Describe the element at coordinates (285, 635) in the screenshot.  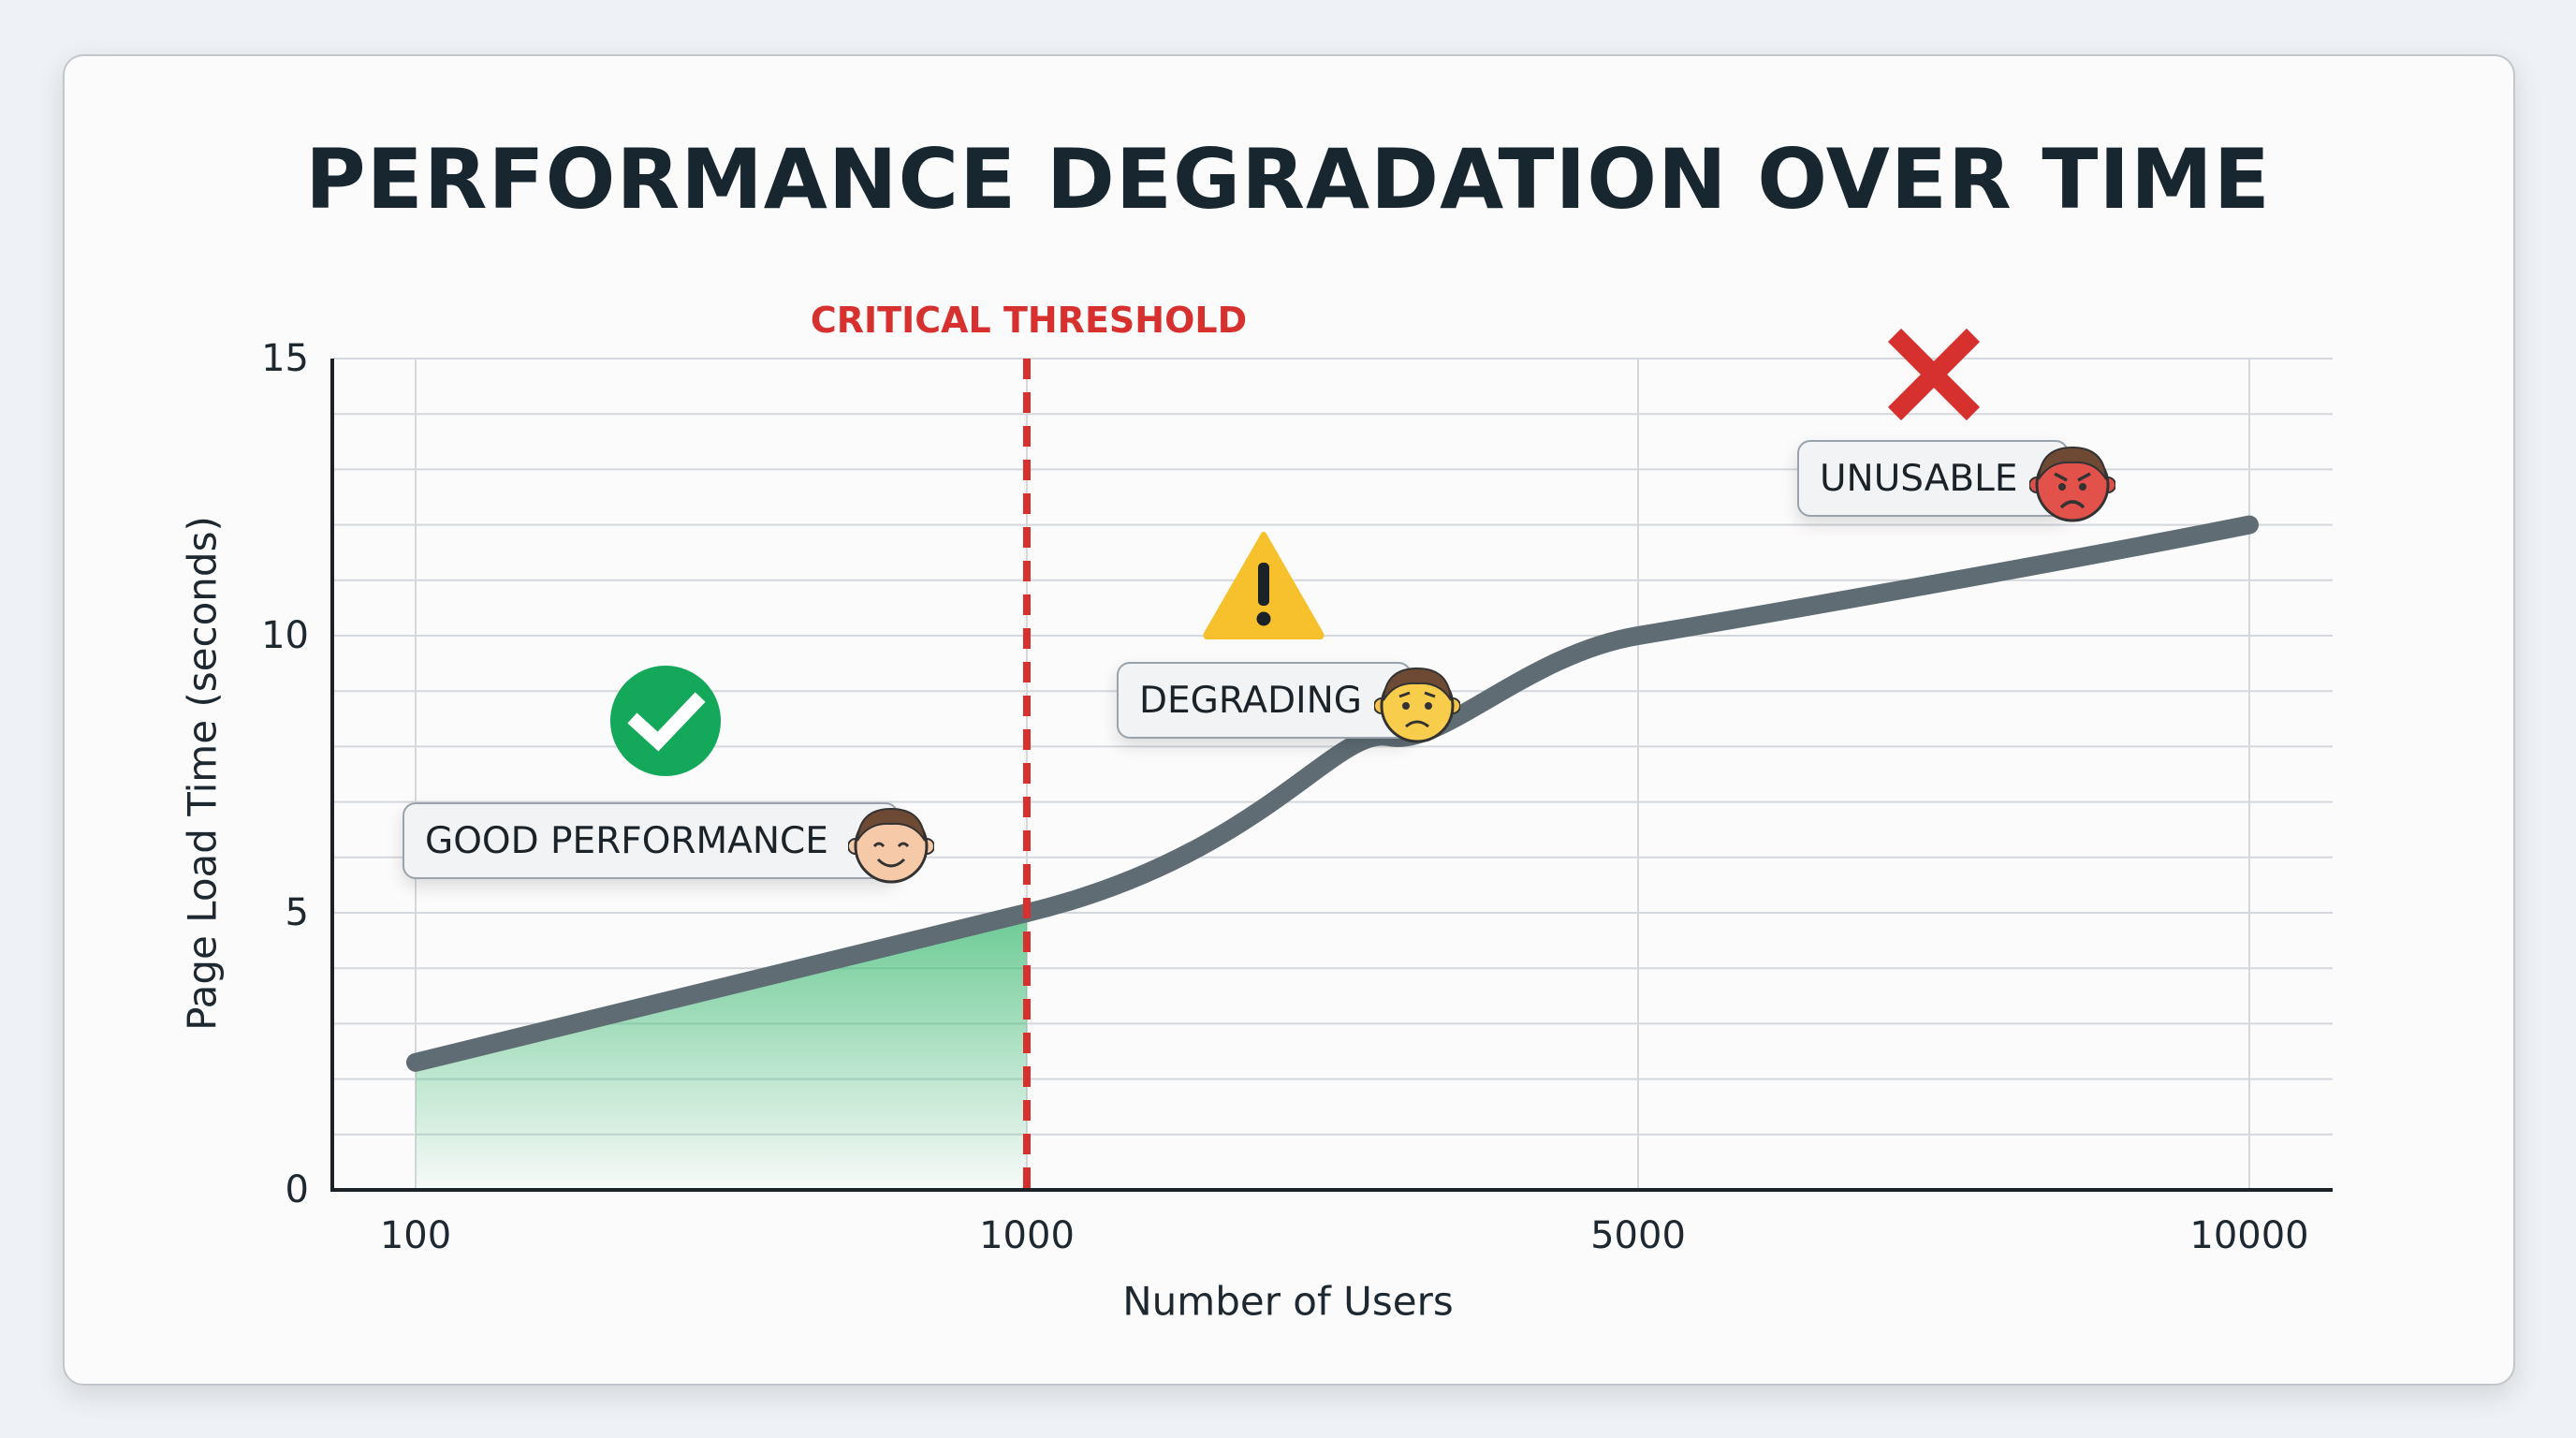
I see `y-tick-label: 10` at that location.